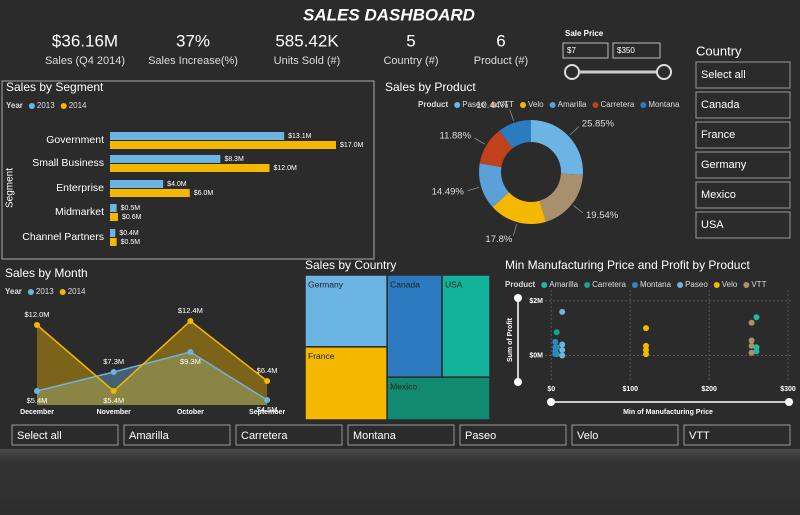 The height and width of the screenshot is (515, 800). What do you see at coordinates (572, 104) in the screenshot?
I see `legend-label: Amarilla` at bounding box center [572, 104].